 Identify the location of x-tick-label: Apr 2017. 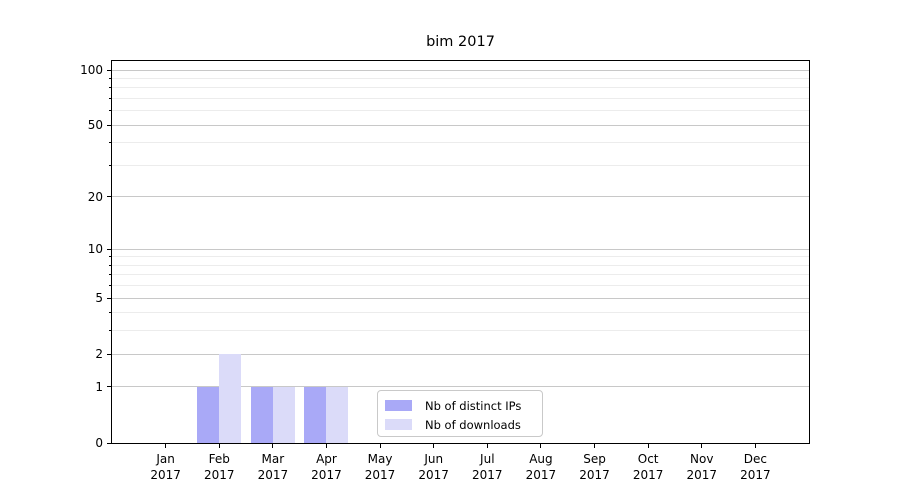
(326, 467).